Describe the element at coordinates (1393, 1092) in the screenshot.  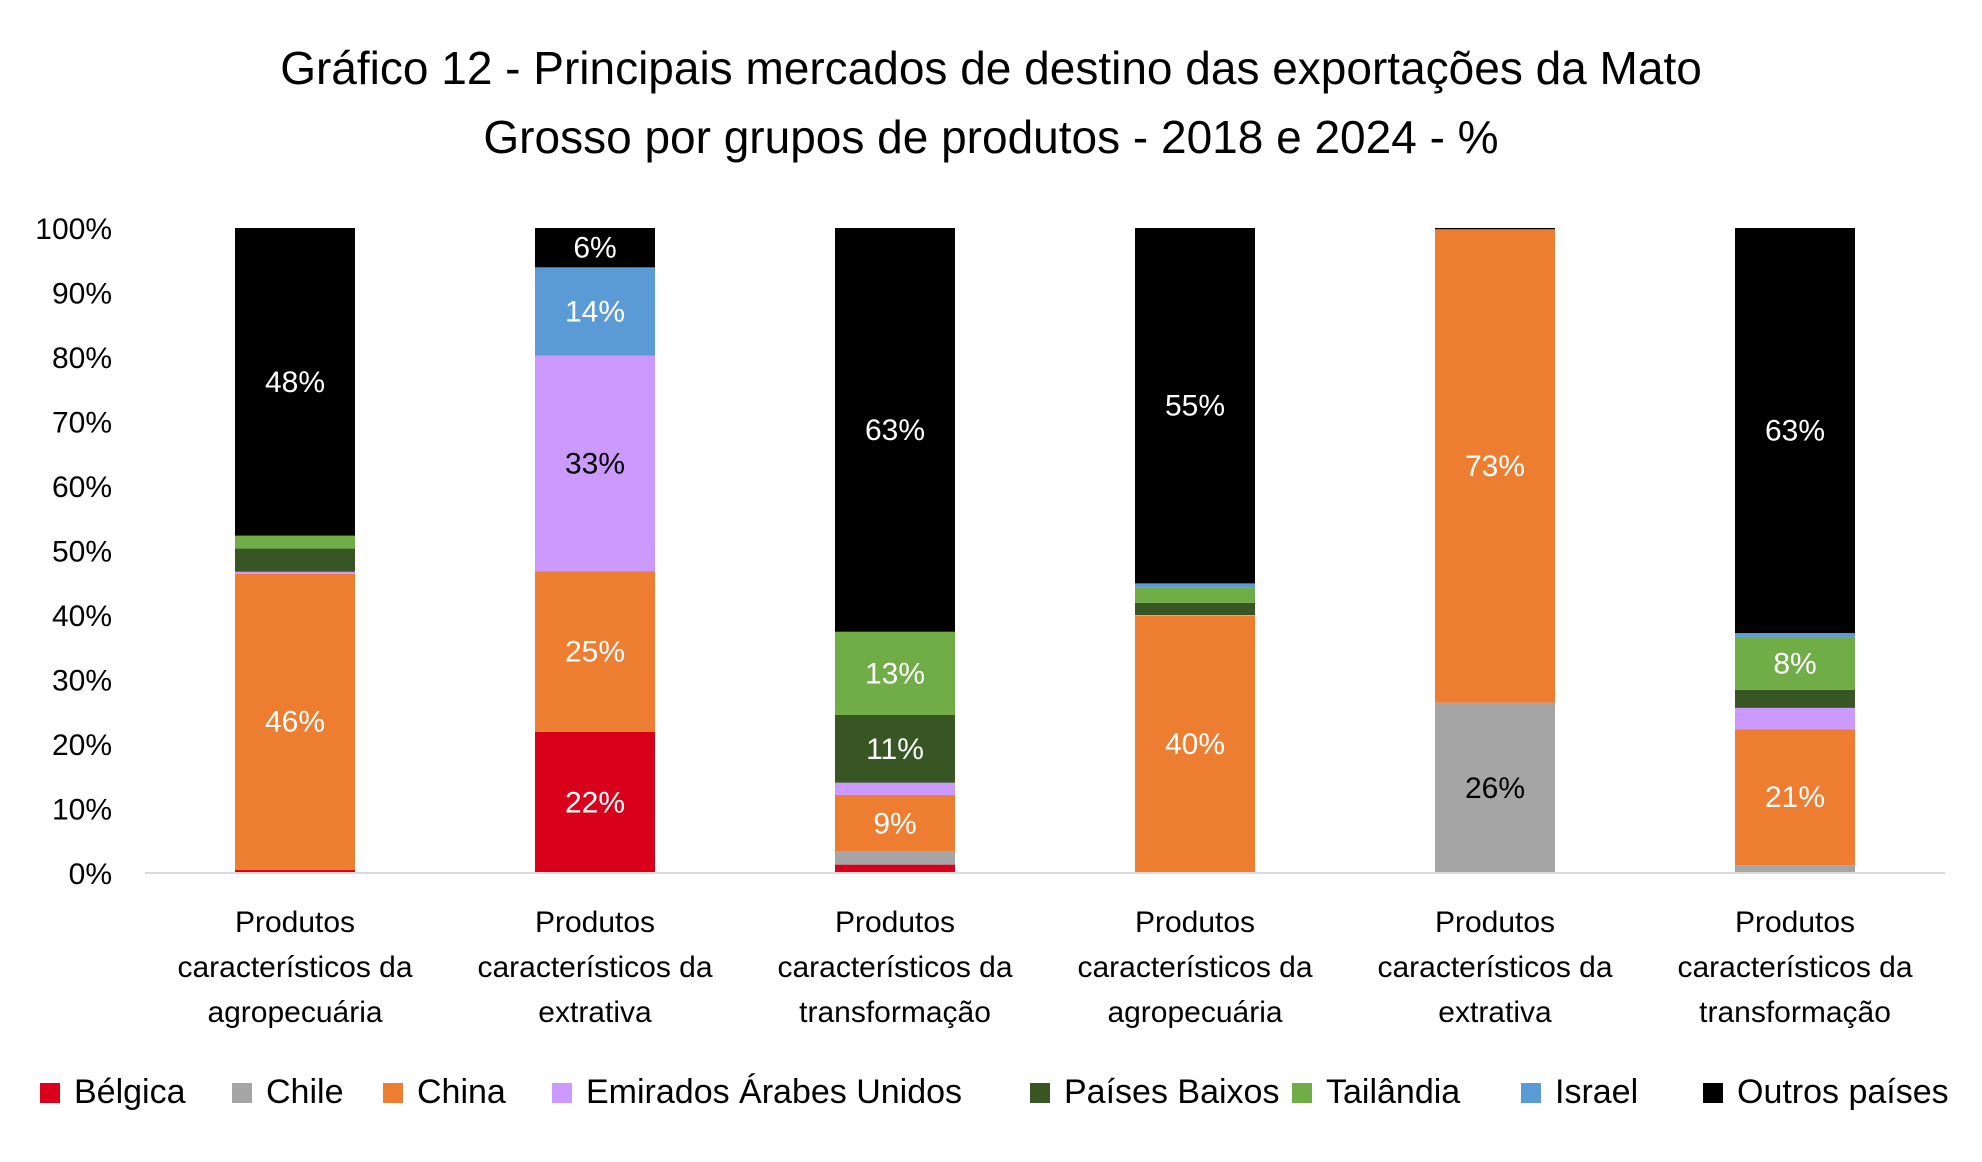
I see `legend-entry-label: Tailândia` at that location.